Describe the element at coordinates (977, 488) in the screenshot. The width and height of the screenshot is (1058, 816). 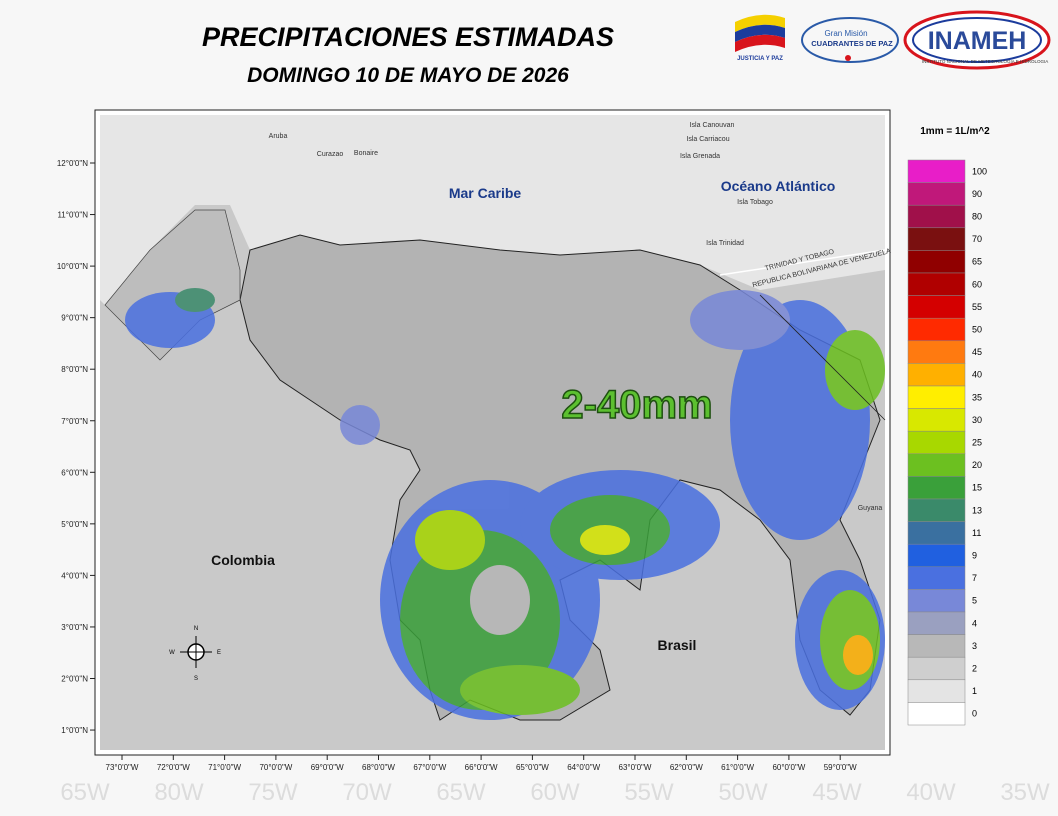
I see `legend-label: 15` at that location.